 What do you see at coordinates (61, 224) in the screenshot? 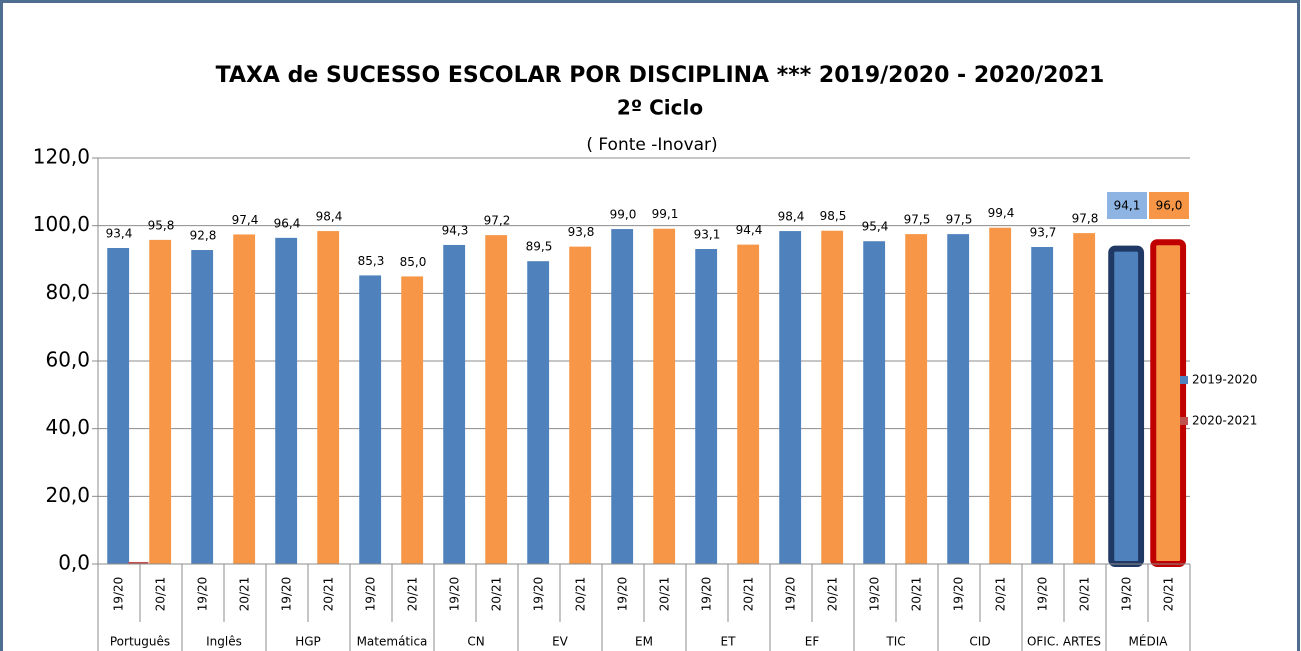
I see `y-tick-label: 100,0` at bounding box center [61, 224].